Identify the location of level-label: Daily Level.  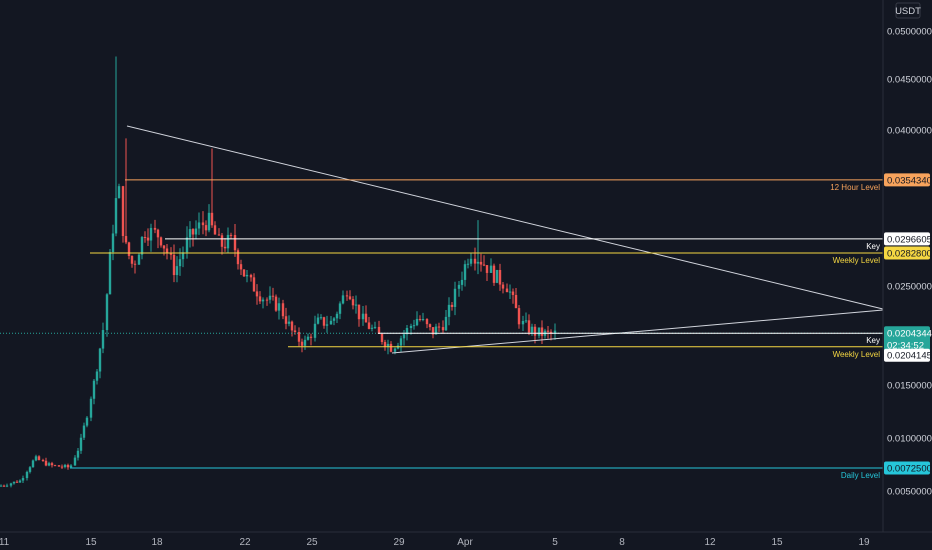
(860, 475).